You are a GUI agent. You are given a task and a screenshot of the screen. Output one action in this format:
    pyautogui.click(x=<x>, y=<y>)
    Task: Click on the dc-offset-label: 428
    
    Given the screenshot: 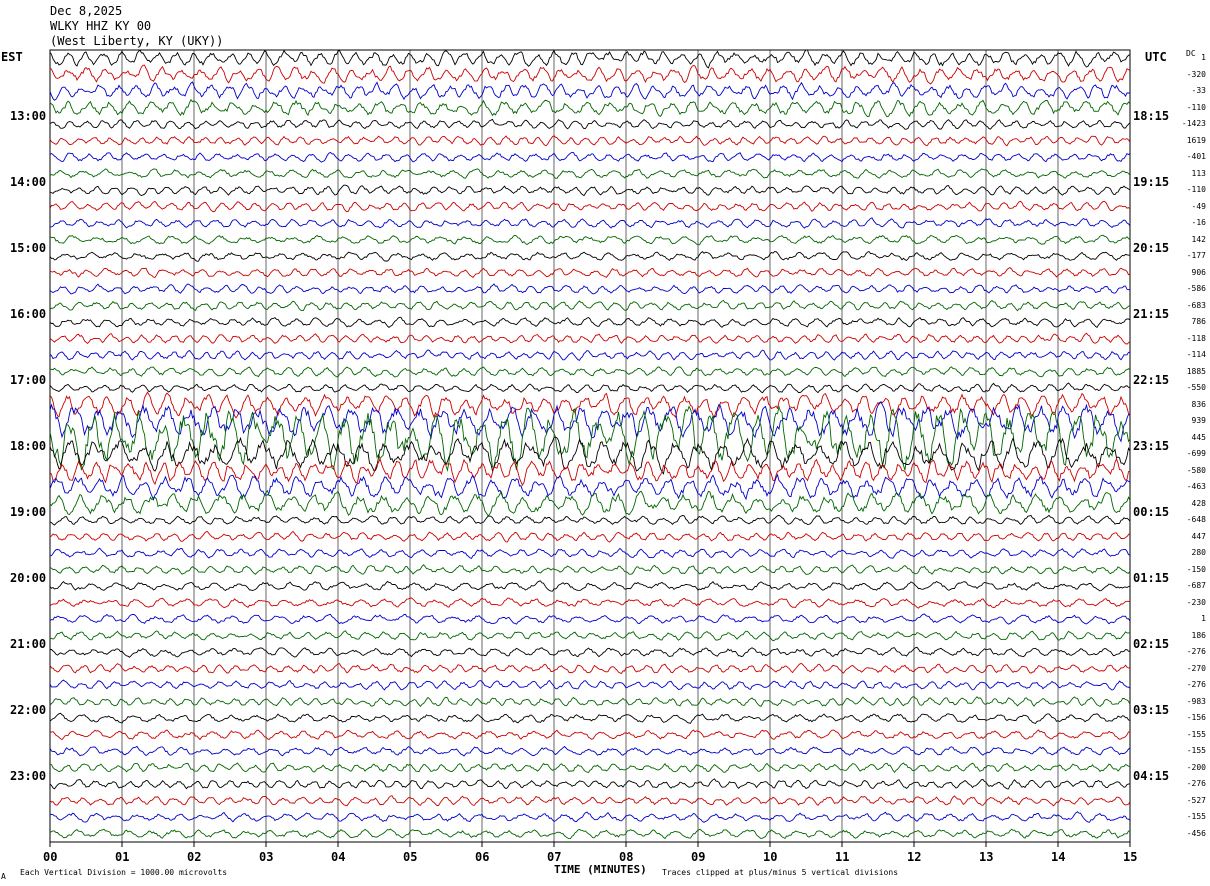 What is the action you would take?
    pyautogui.click(x=1198, y=503)
    